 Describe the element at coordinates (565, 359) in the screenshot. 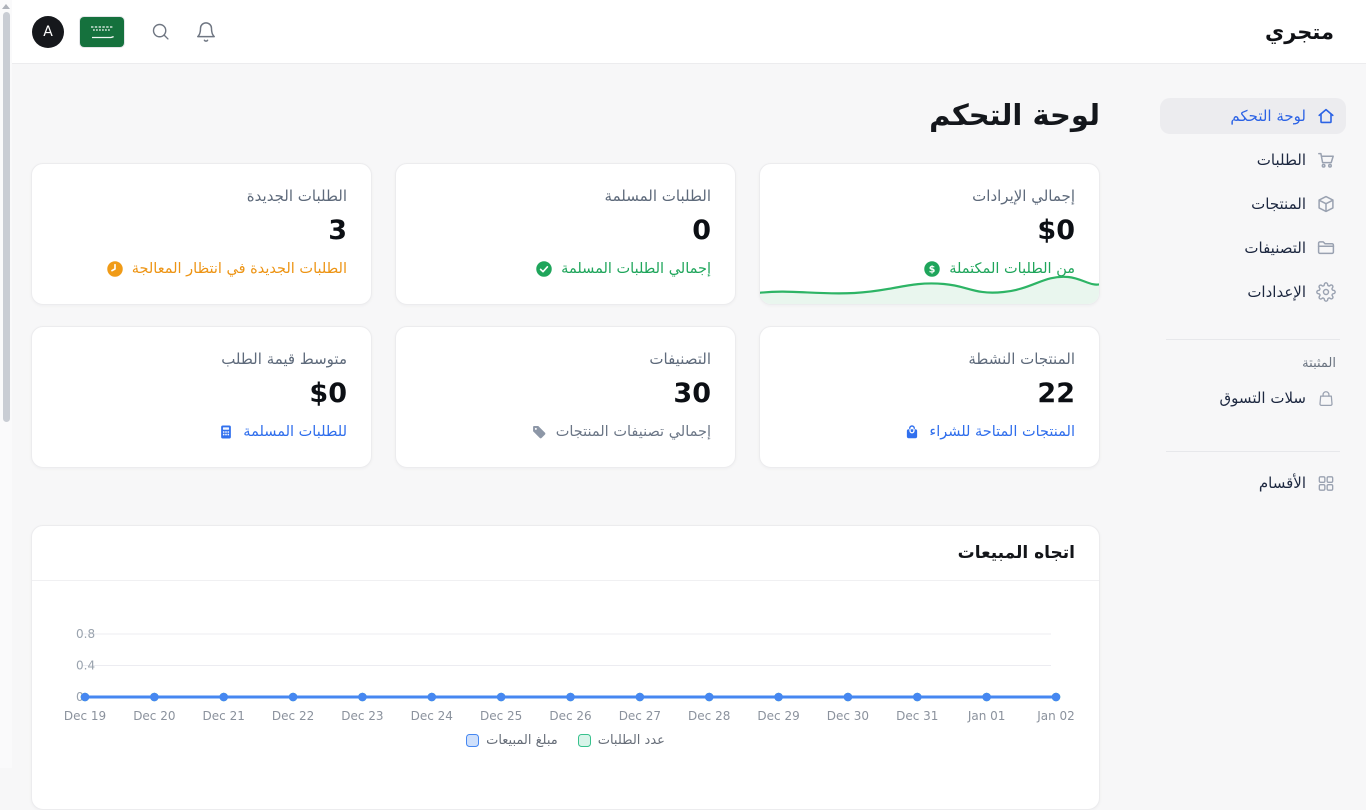

I see `card-title: التصنيفات` at that location.